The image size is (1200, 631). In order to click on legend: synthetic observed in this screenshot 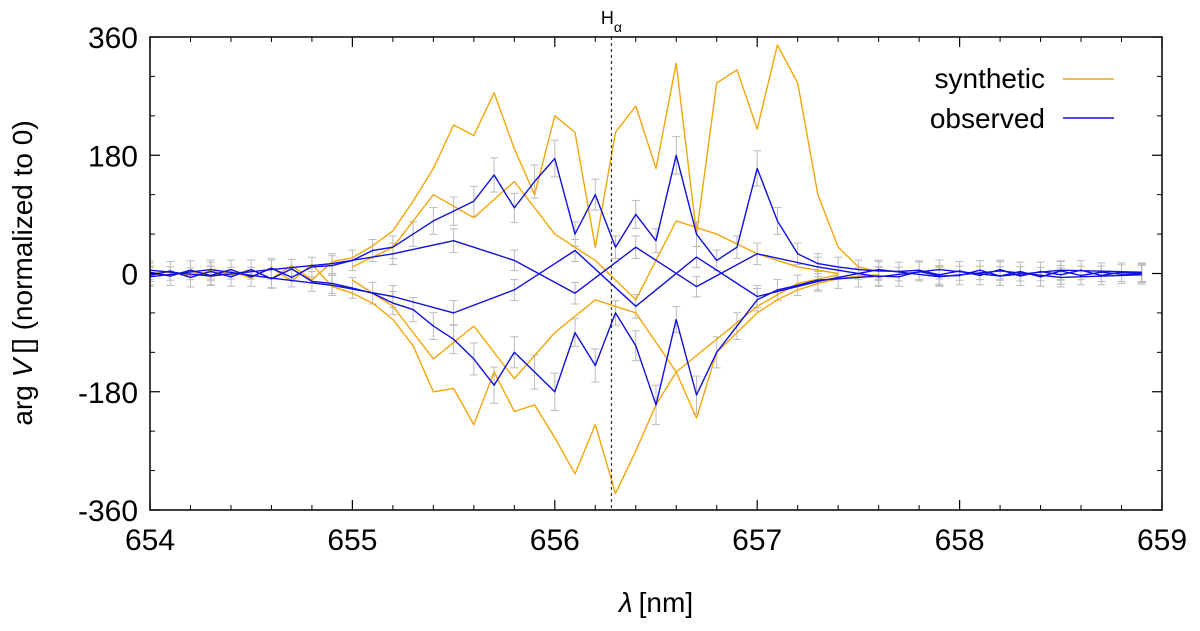, I will do `click(1022, 98)`.